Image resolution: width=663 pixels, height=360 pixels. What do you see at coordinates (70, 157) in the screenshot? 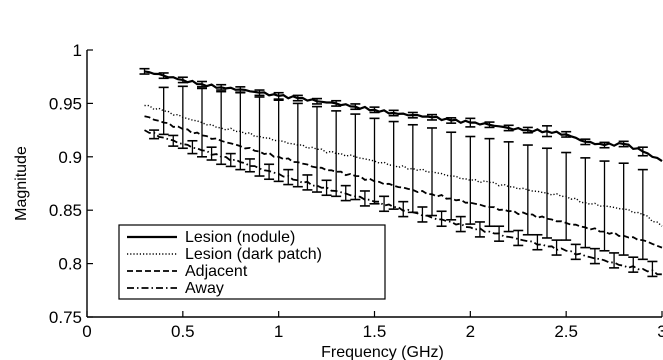
I see `y-tick-label-3: 0.9` at bounding box center [70, 157].